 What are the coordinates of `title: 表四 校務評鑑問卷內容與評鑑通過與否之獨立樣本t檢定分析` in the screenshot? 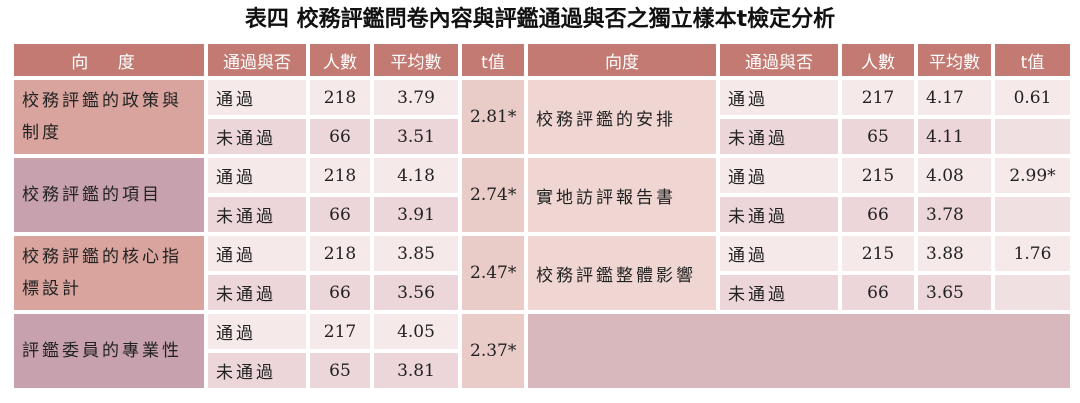 It's located at (540, 19).